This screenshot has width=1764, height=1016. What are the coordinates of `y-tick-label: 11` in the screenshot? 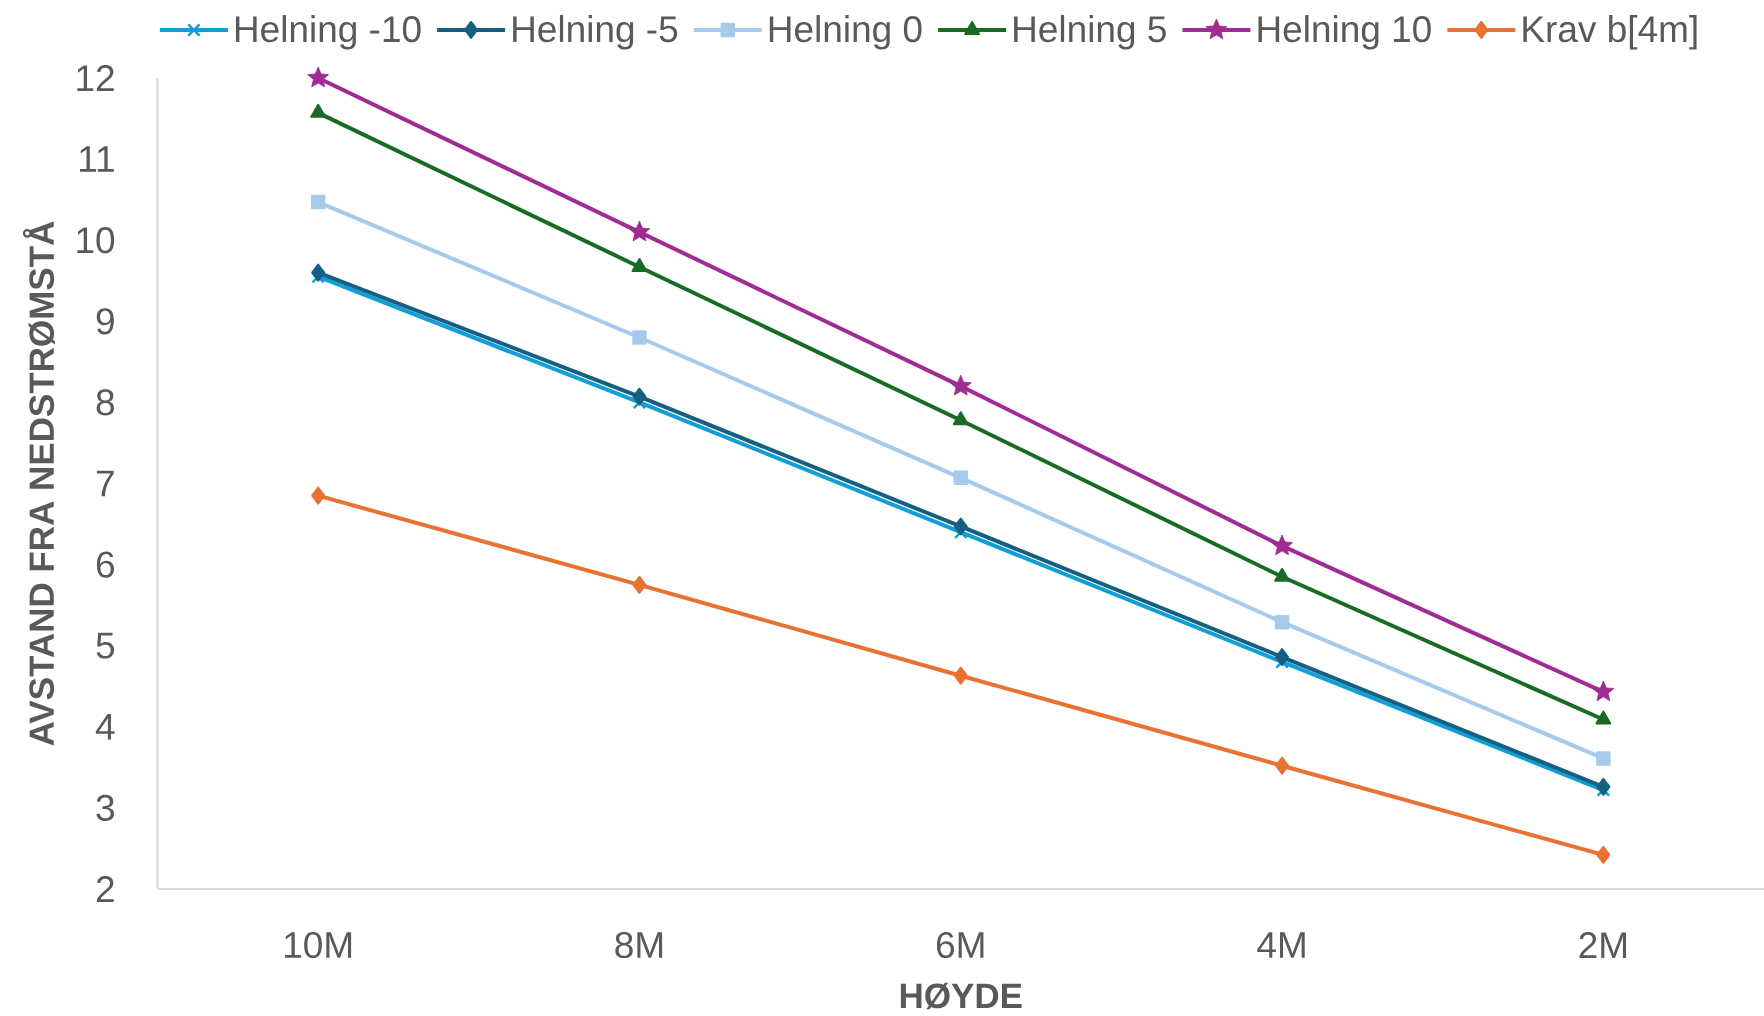 It's located at (97, 159).